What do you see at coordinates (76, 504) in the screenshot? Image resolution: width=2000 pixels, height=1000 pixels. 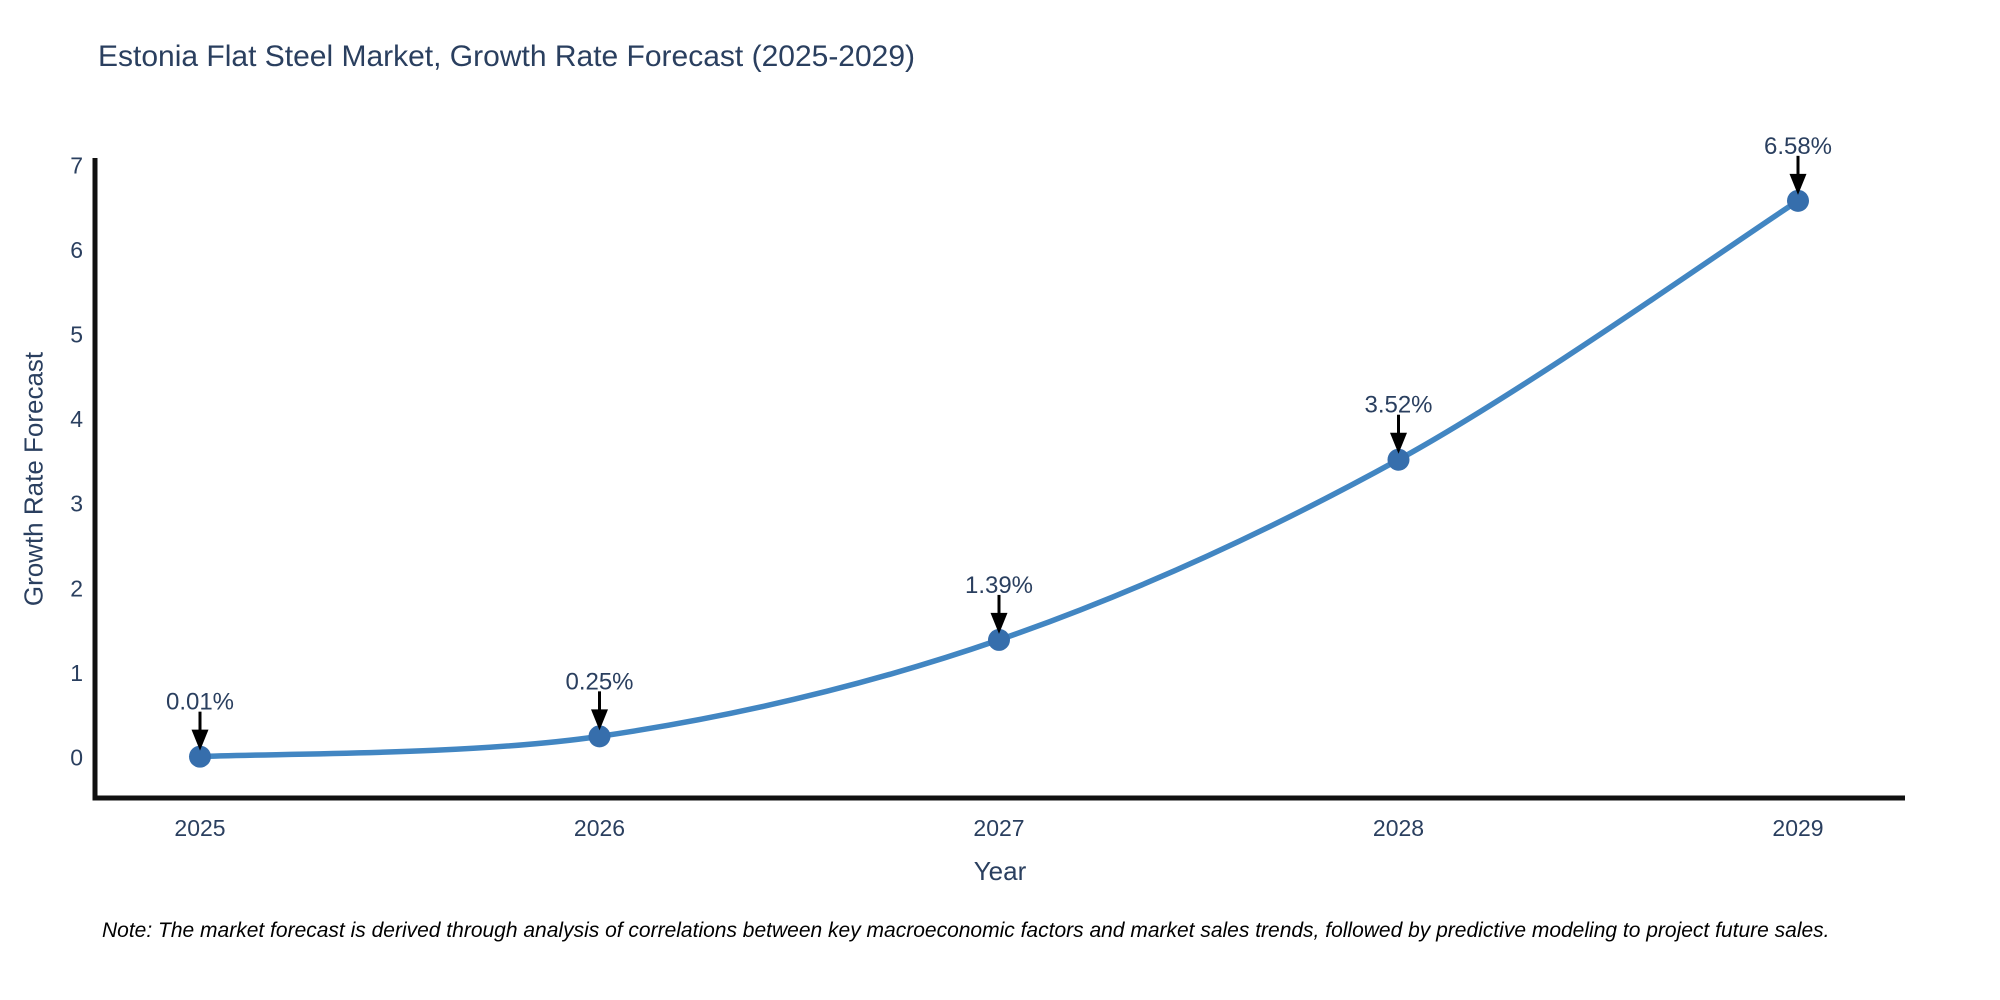 I see `y-tick-label: 3` at bounding box center [76, 504].